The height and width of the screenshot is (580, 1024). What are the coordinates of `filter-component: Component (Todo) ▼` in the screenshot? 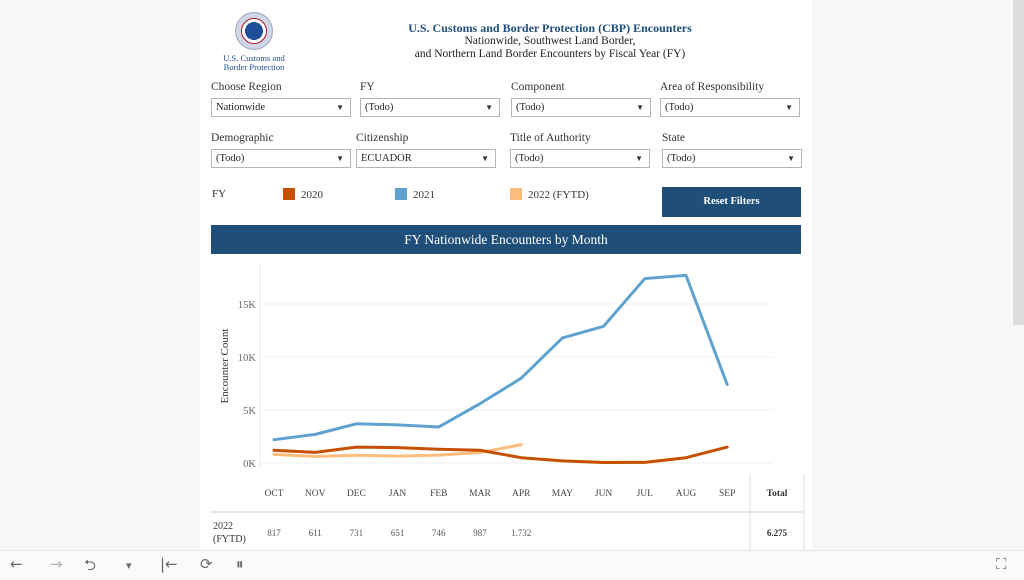 It's located at (581, 99).